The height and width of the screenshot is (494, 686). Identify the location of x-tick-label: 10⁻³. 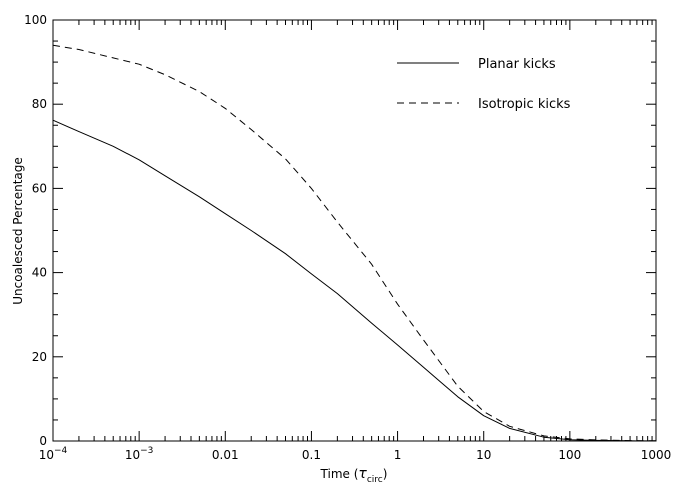
(139, 454).